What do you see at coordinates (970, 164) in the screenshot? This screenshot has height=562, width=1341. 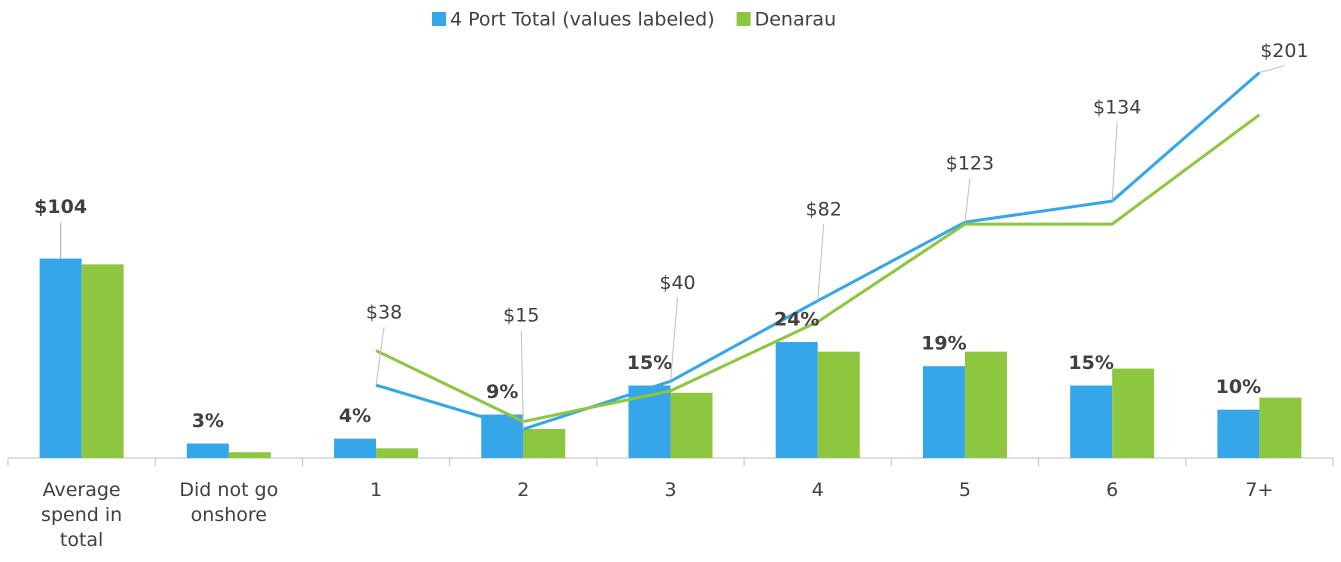 I see `spend-label: $123` at bounding box center [970, 164].